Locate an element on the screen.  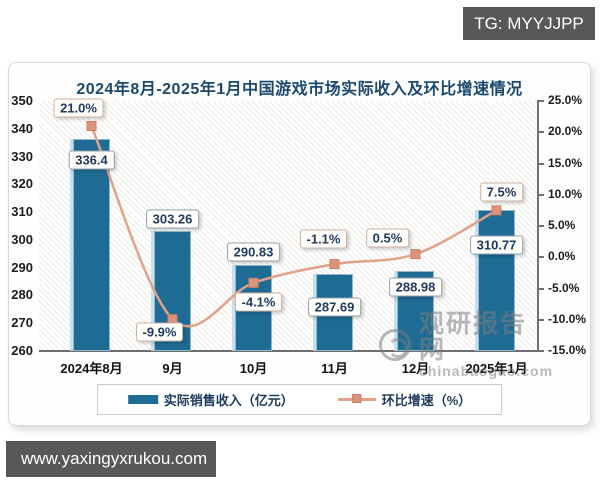
legend-growth-label: 环比增速（%） is located at coordinates (426, 400).